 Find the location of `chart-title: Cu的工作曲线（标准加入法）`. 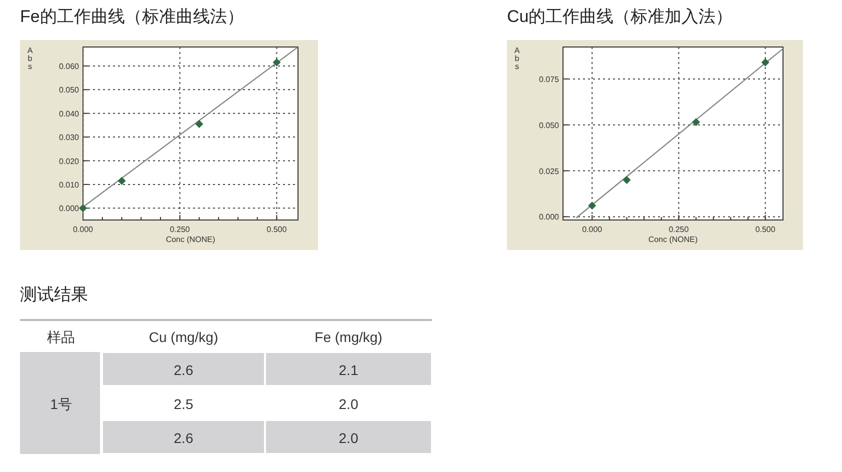

chart-title: Cu的工作曲线（标准加入法） is located at coordinates (620, 16).